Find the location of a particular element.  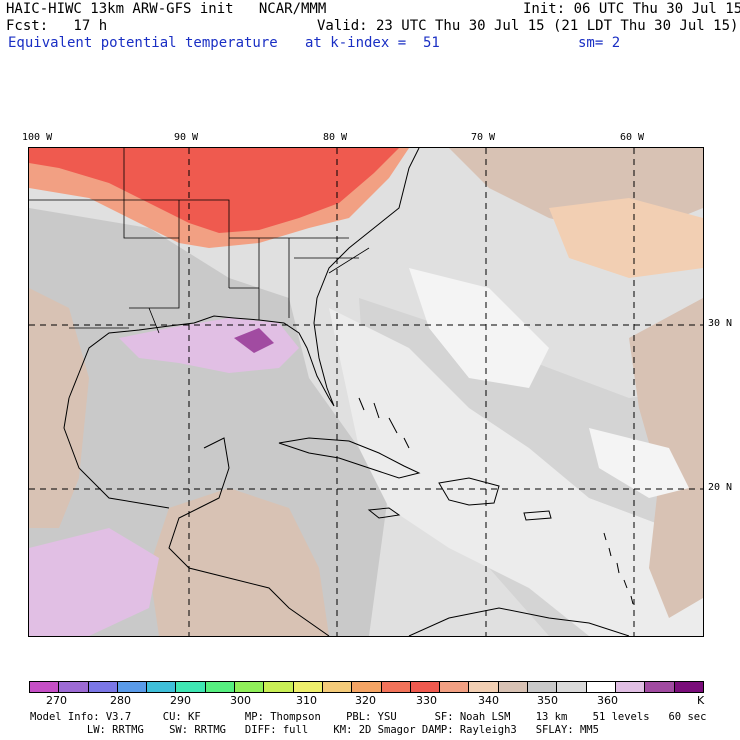

color-scale-bar is located at coordinates (366, 687).